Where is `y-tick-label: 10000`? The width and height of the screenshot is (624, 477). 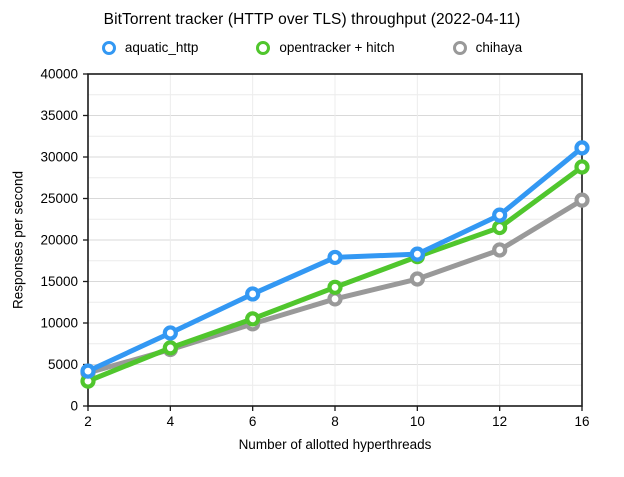 y-tick-label: 10000 is located at coordinates (59, 323).